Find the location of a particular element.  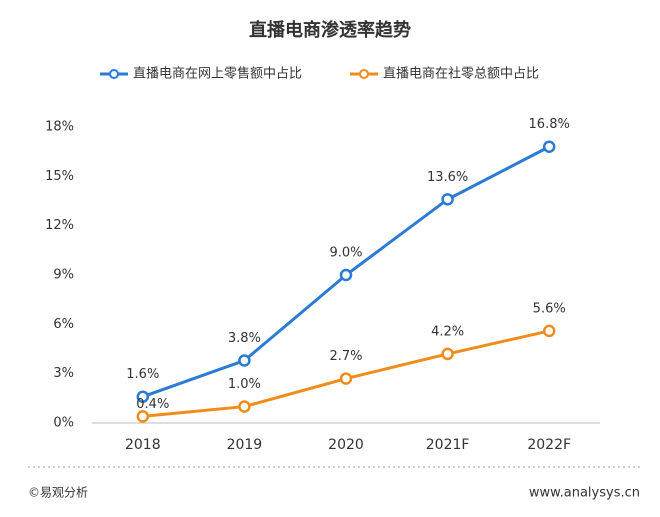

footer-right: www.analysys.cn is located at coordinates (584, 493).